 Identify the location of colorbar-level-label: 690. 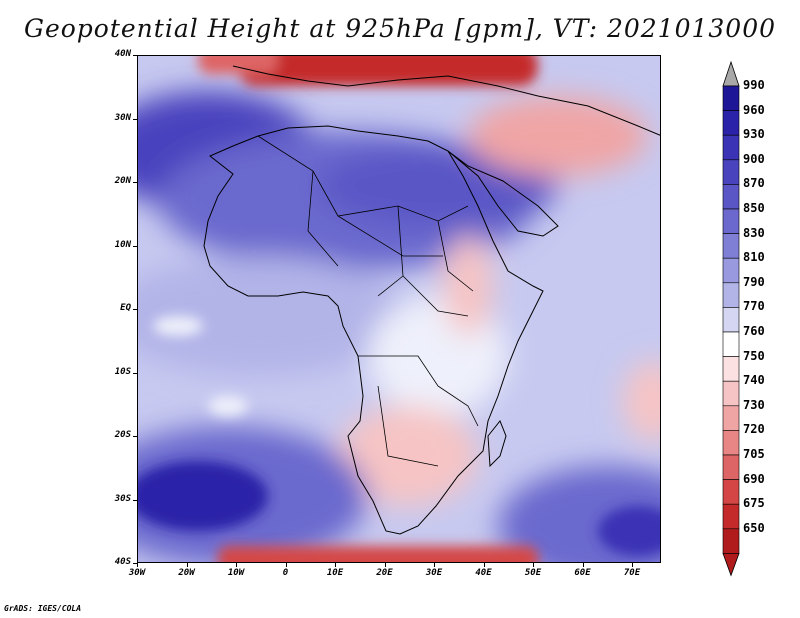
(754, 478).